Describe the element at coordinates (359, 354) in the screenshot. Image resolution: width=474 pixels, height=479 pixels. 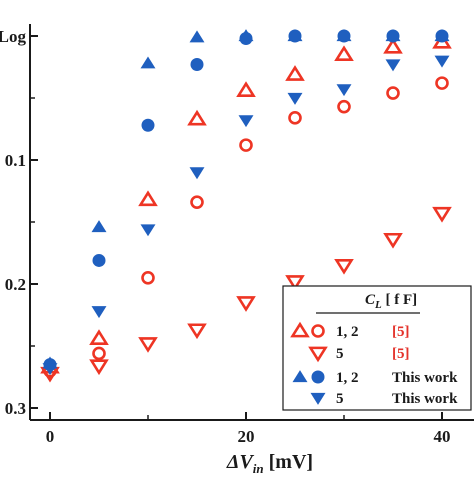
I see `legend-row: 5 [5]` at that location.